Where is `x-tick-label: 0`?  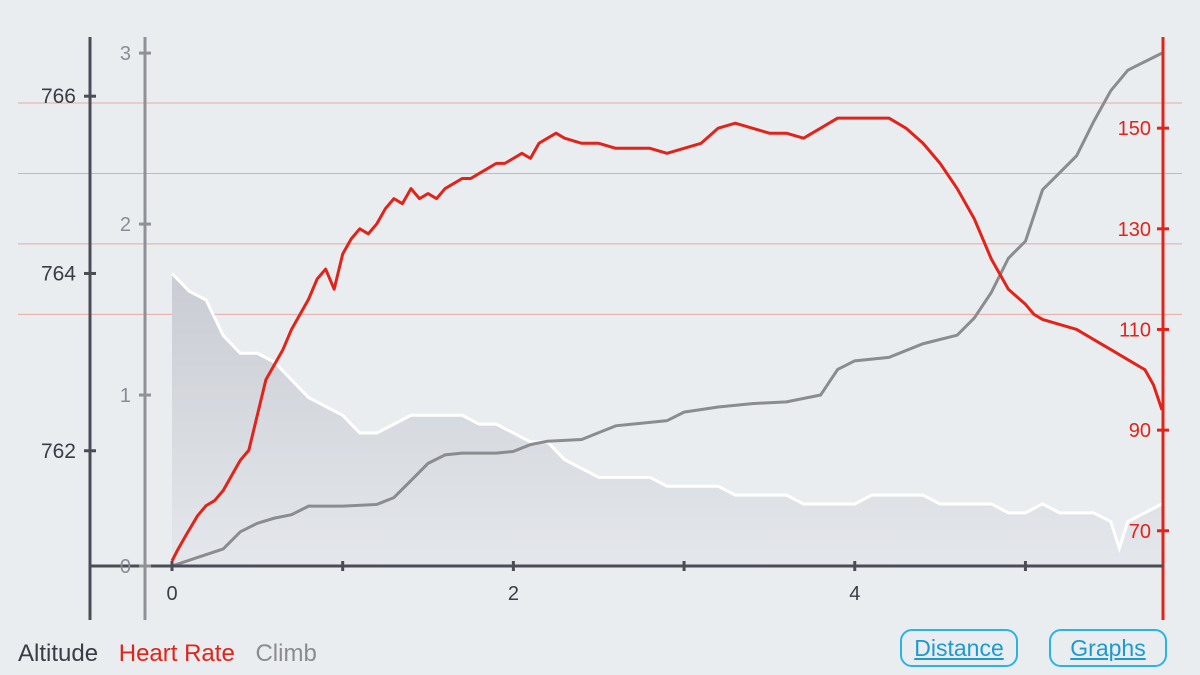 x-tick-label: 0 is located at coordinates (171, 594).